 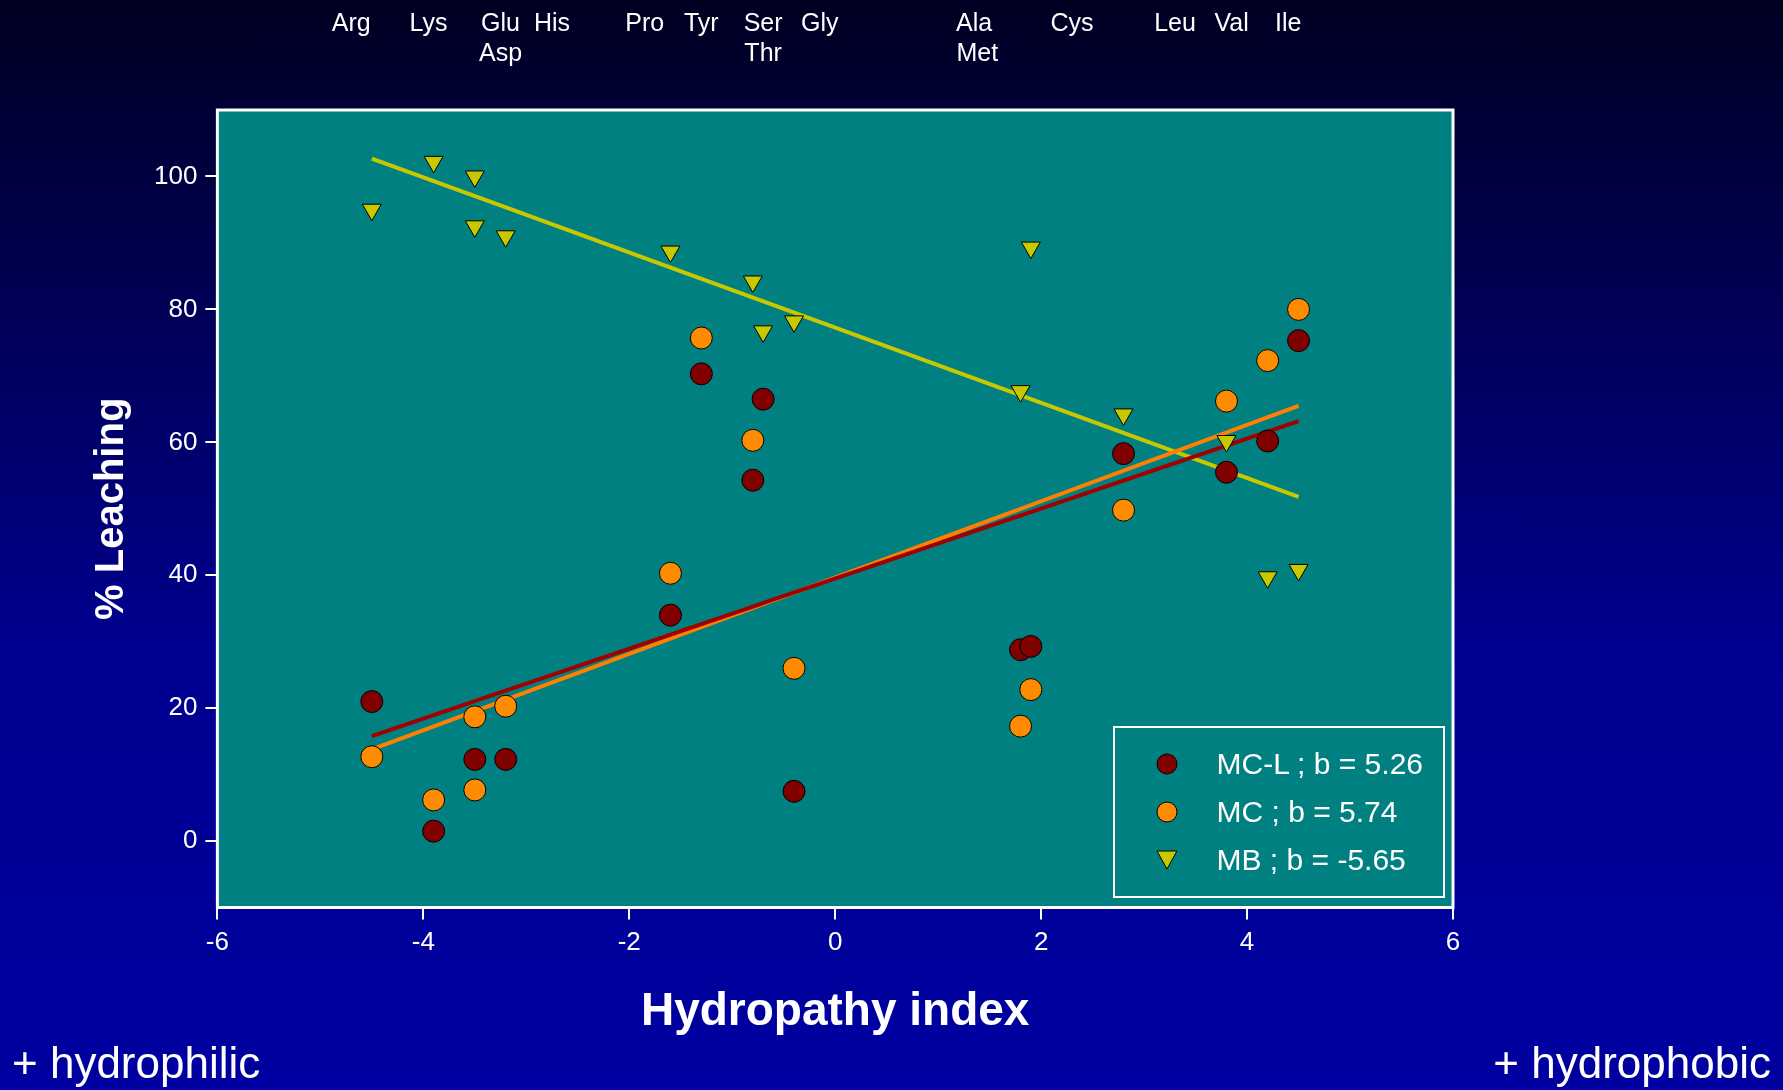 What do you see at coordinates (183, 440) in the screenshot?
I see `y-tick-label: 60` at bounding box center [183, 440].